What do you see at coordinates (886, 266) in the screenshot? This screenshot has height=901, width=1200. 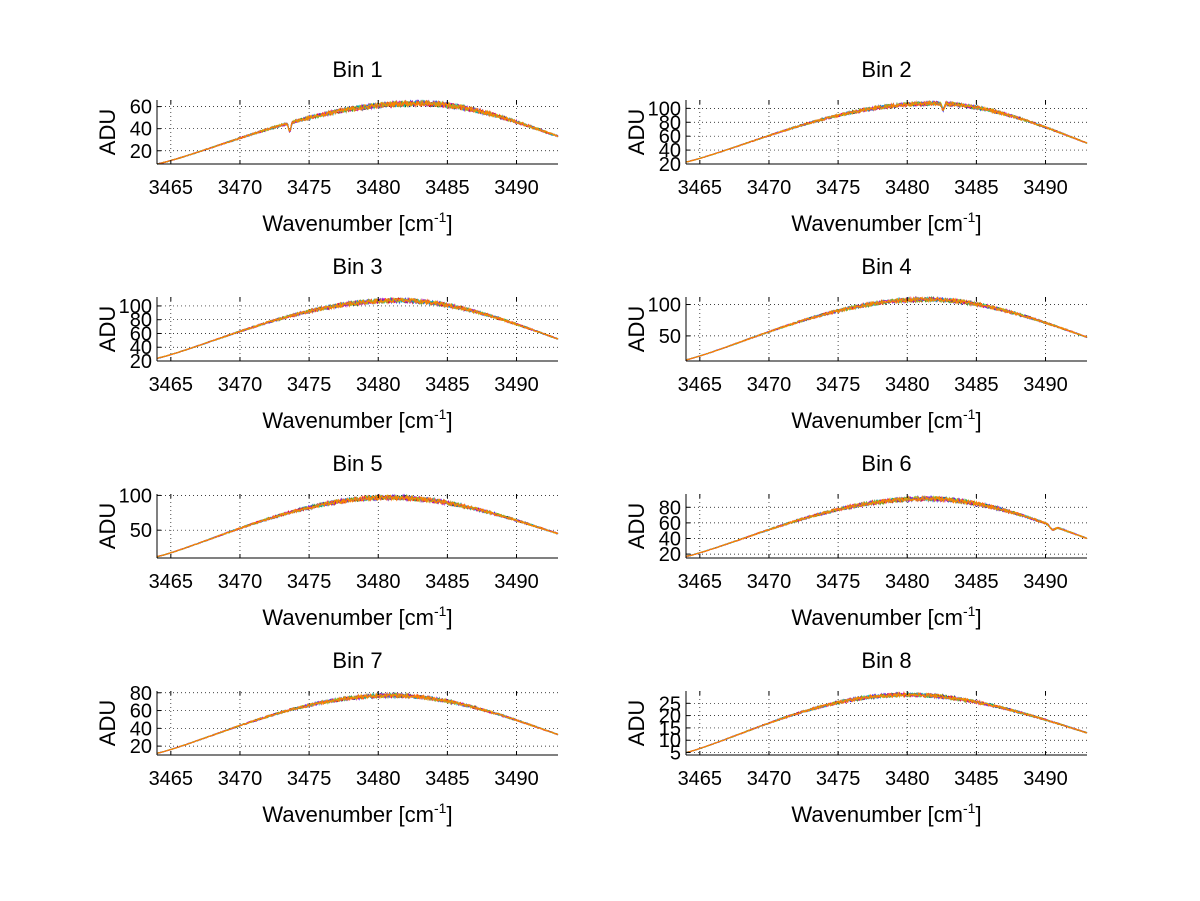 I see `subplot-title: Bin 4` at bounding box center [886, 266].